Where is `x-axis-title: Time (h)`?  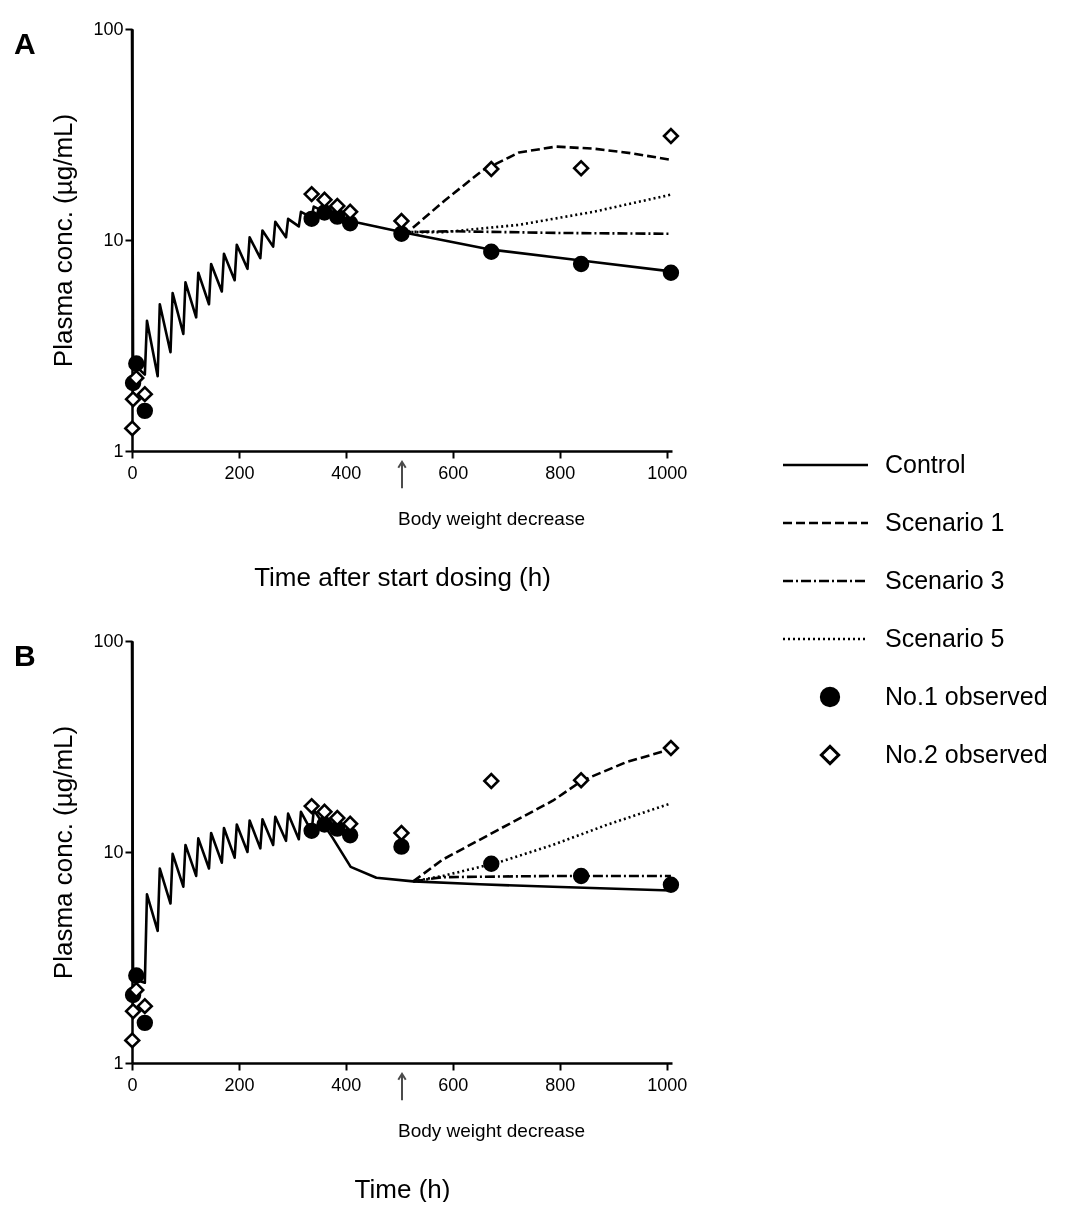 x-axis-title: Time (h) is located at coordinates (402, 1188).